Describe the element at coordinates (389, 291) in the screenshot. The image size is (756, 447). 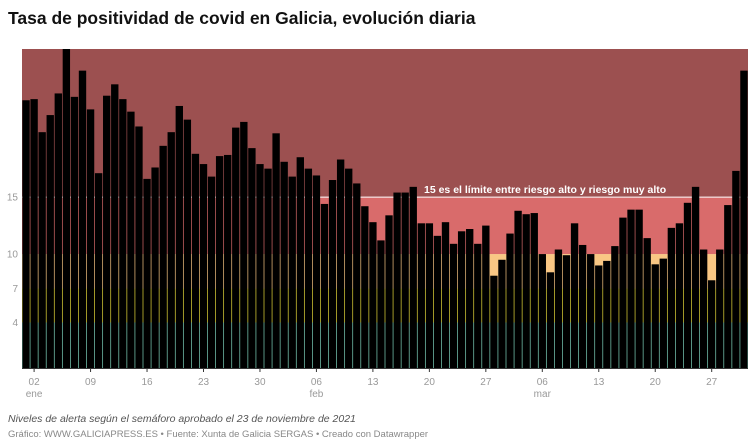
I see `bar-15-feb` at that location.